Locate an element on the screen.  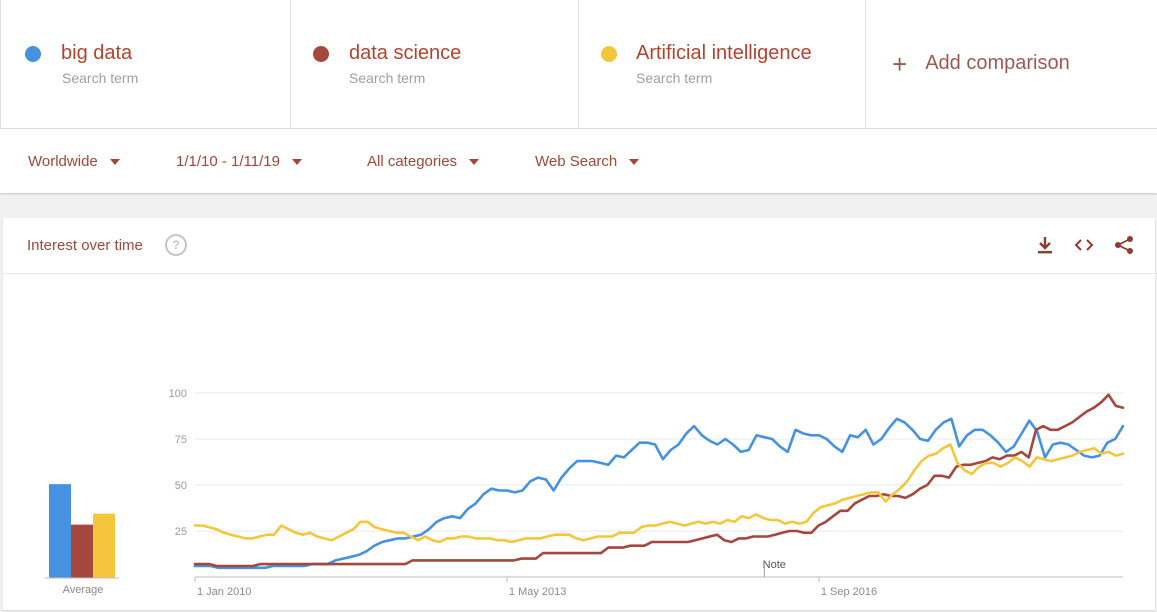
time-range-dropdown: 1/1/10 - 1/11/19 is located at coordinates (239, 161).